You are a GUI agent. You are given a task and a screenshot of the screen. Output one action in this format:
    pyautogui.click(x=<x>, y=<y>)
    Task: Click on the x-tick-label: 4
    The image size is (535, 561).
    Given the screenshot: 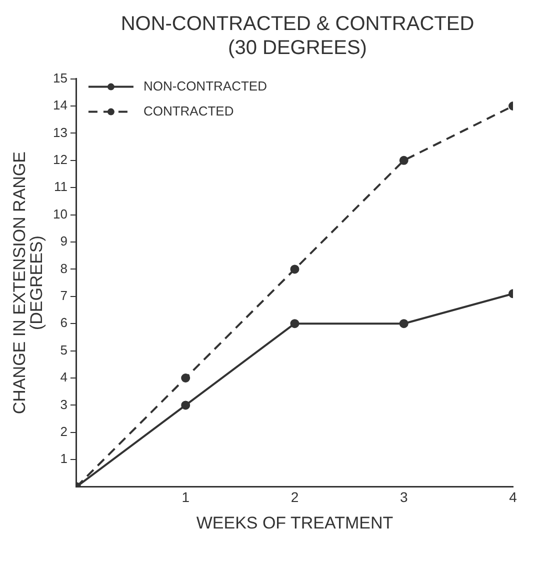 What is the action you would take?
    pyautogui.click(x=513, y=497)
    